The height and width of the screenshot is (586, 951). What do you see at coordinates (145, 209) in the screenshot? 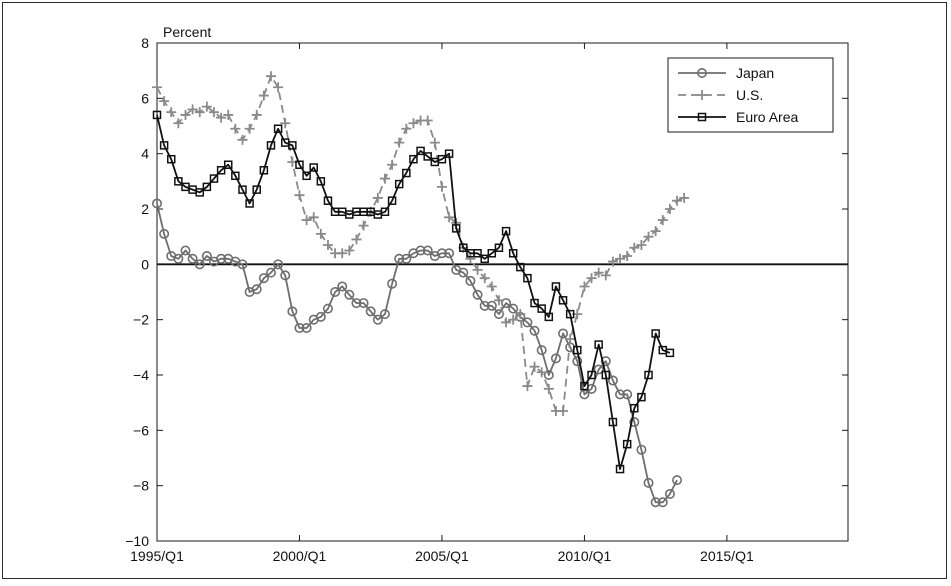
I see `y-tick-label: 2` at bounding box center [145, 209].